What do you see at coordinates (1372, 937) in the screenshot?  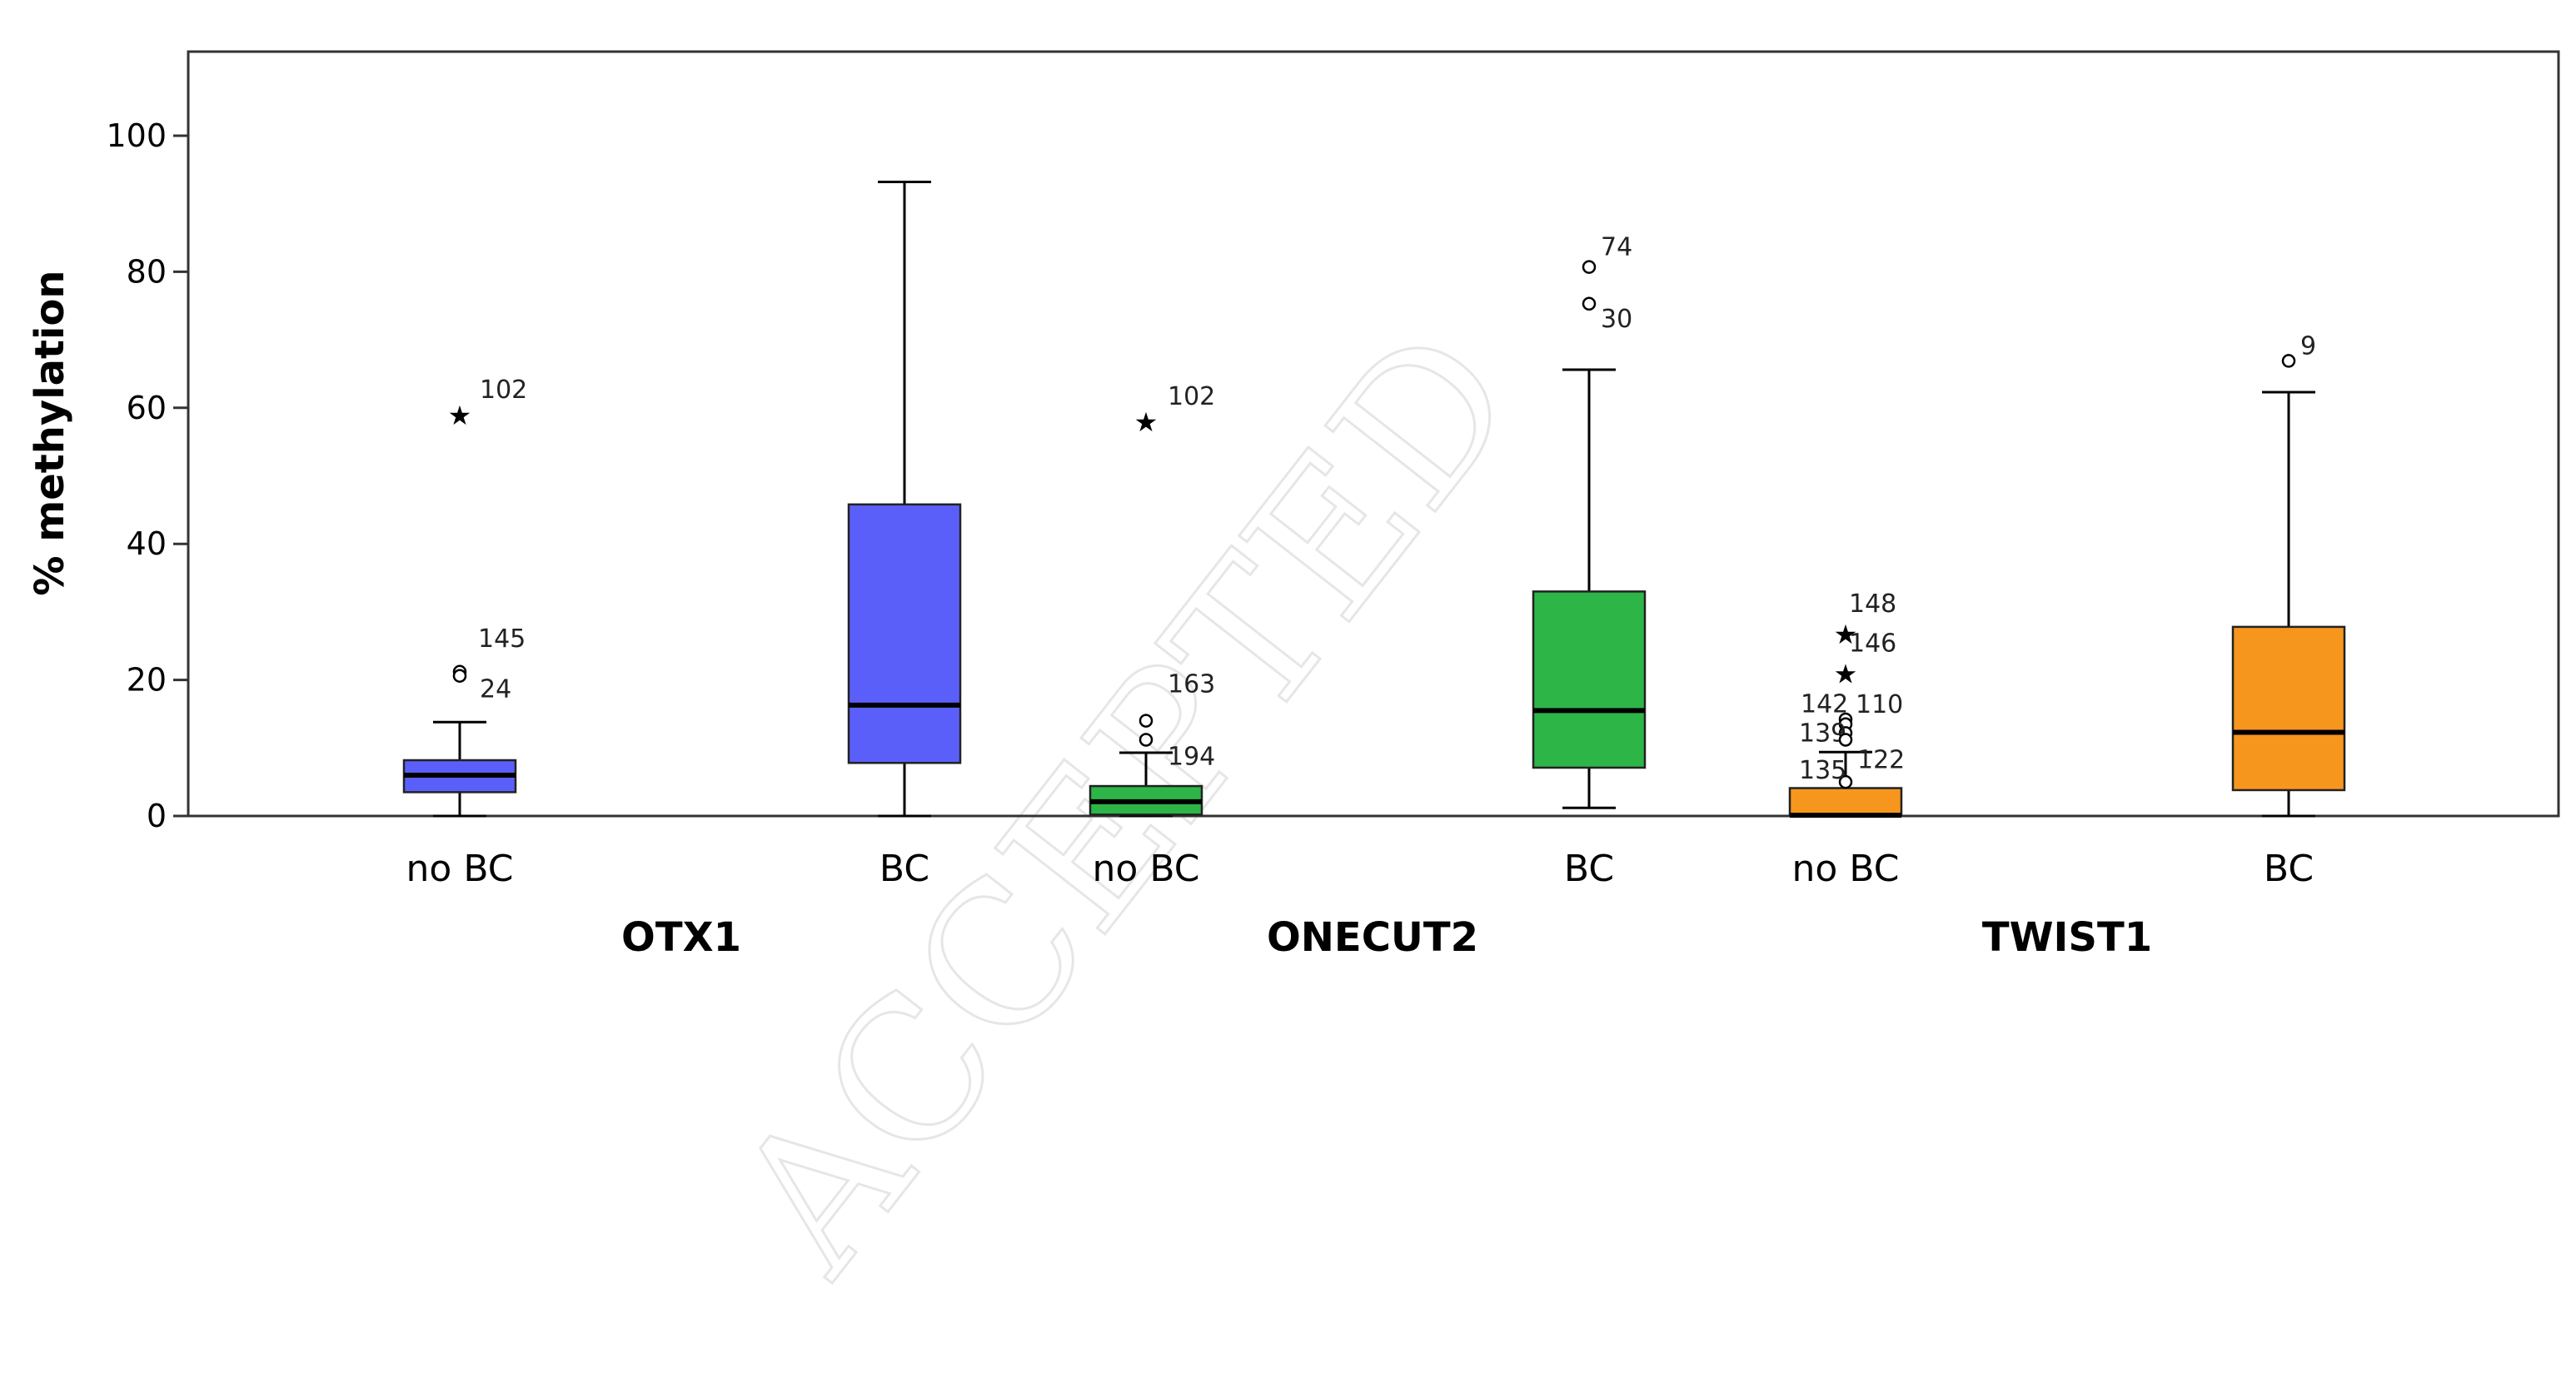 I see `group-label-onecut2: ONECUT2` at bounding box center [1372, 937].